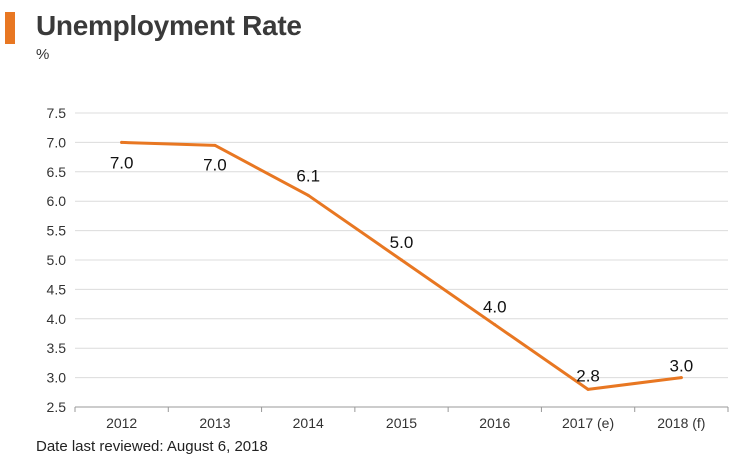  Describe the element at coordinates (57, 378) in the screenshot. I see `y-tick-label: 3.0` at that location.